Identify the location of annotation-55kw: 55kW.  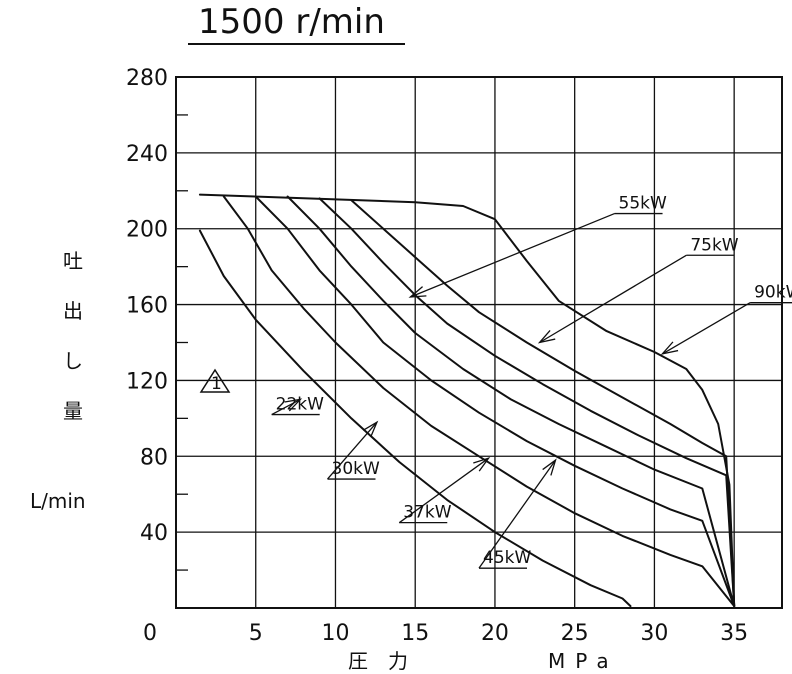
(537, 246).